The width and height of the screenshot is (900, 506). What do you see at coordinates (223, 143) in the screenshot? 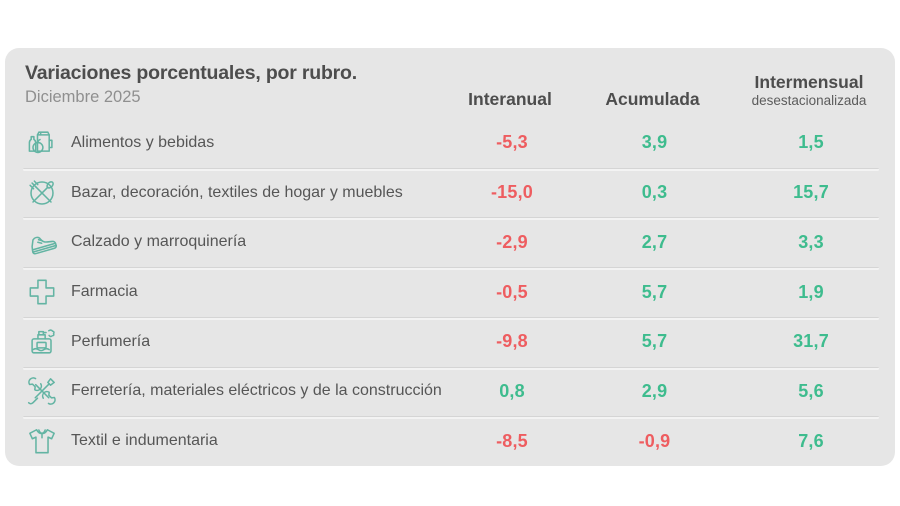
I see `category-cell: Alimentos y bebidas` at bounding box center [223, 143].